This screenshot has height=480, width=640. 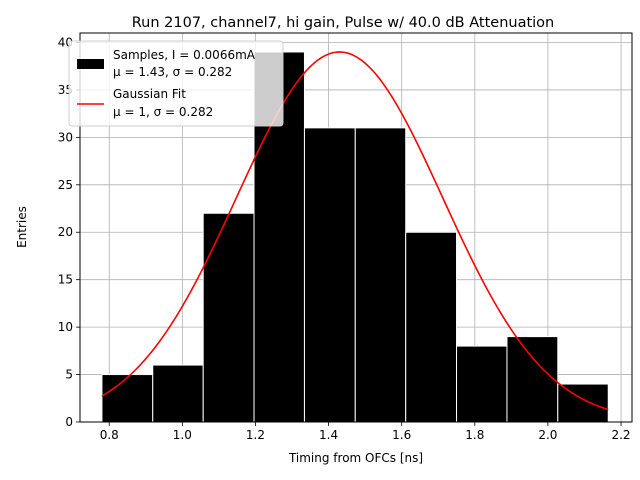 I want to click on legend-fit-label: Gaussian Fit, so click(x=149, y=94).